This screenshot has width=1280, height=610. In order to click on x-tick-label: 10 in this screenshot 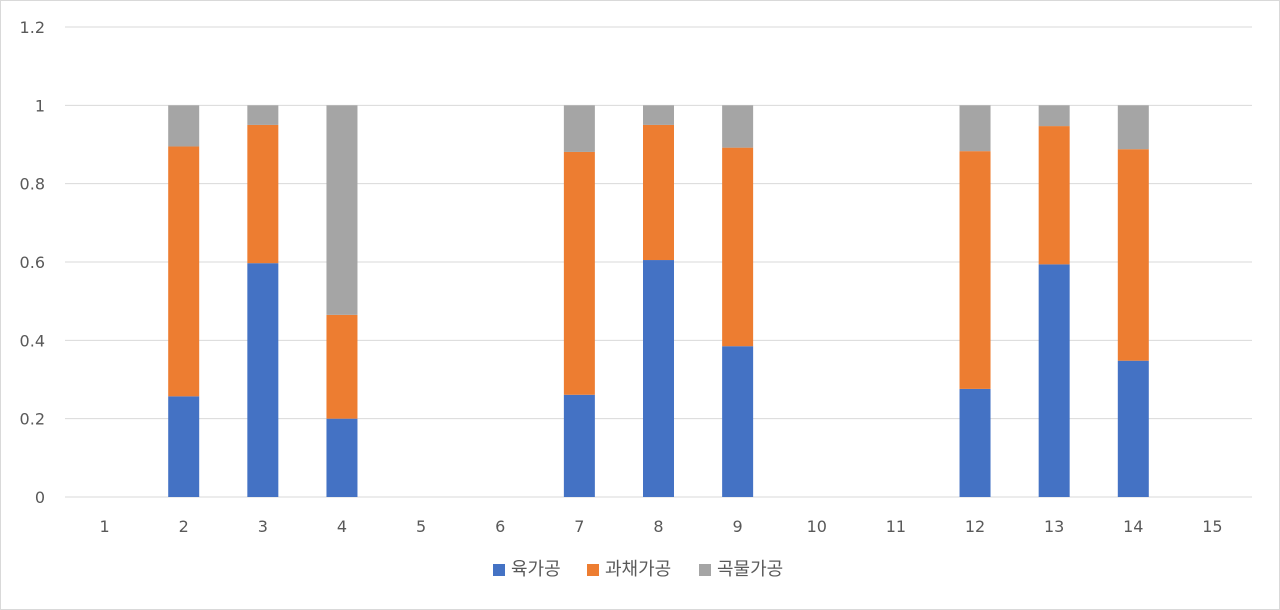, I will do `click(817, 526)`.